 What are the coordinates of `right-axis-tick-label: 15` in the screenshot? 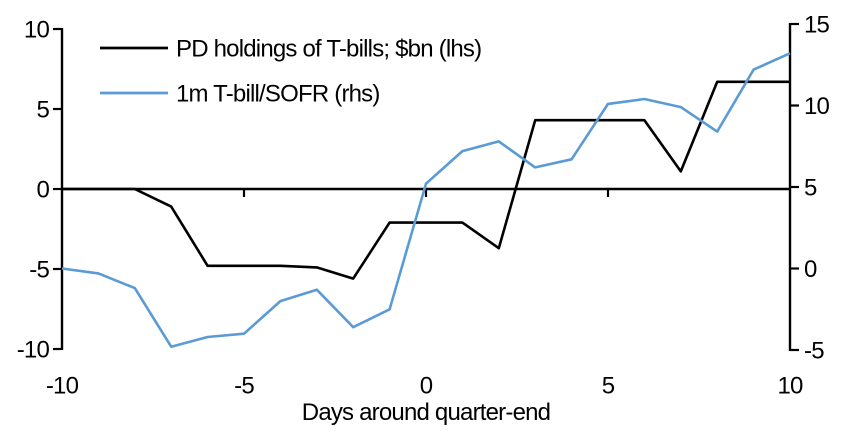 It's located at (817, 24).